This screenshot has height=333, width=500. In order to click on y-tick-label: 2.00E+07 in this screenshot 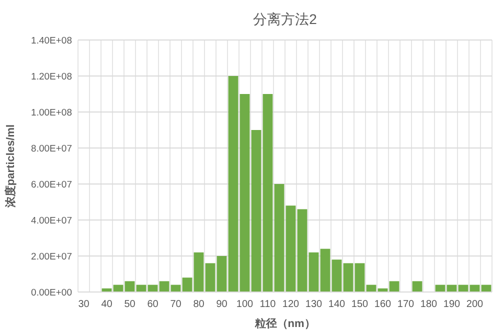, I will do `click(51, 257)`.